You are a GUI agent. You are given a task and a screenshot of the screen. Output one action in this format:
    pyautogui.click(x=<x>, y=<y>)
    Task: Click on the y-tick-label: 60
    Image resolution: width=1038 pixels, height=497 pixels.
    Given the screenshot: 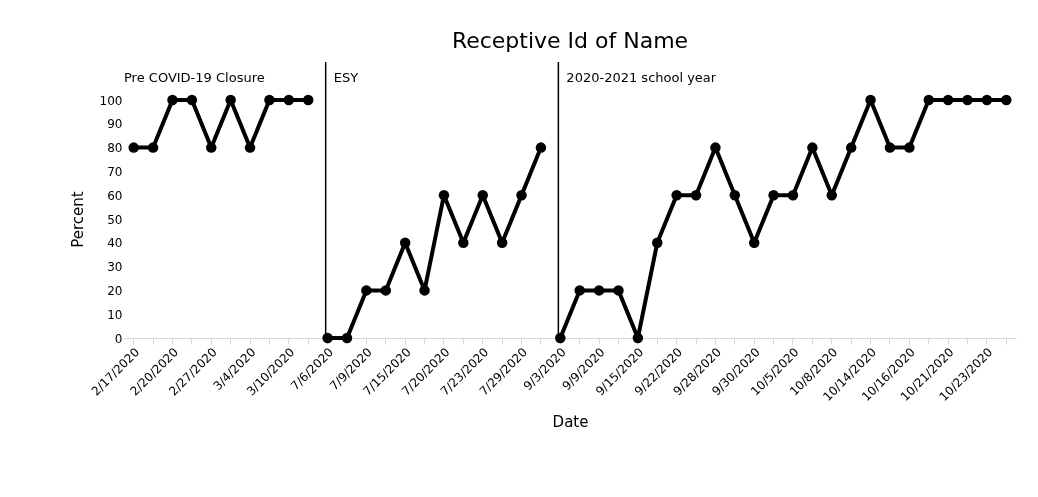 What is the action you would take?
    pyautogui.click(x=115, y=195)
    